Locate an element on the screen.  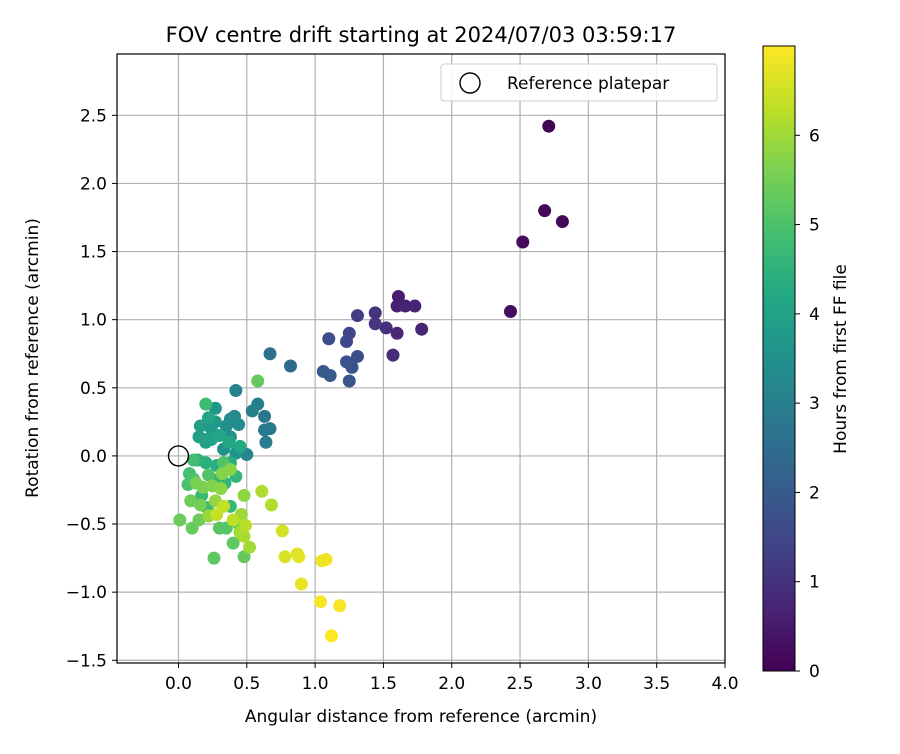
x-tick-label: 3.0 is located at coordinates (588, 684).